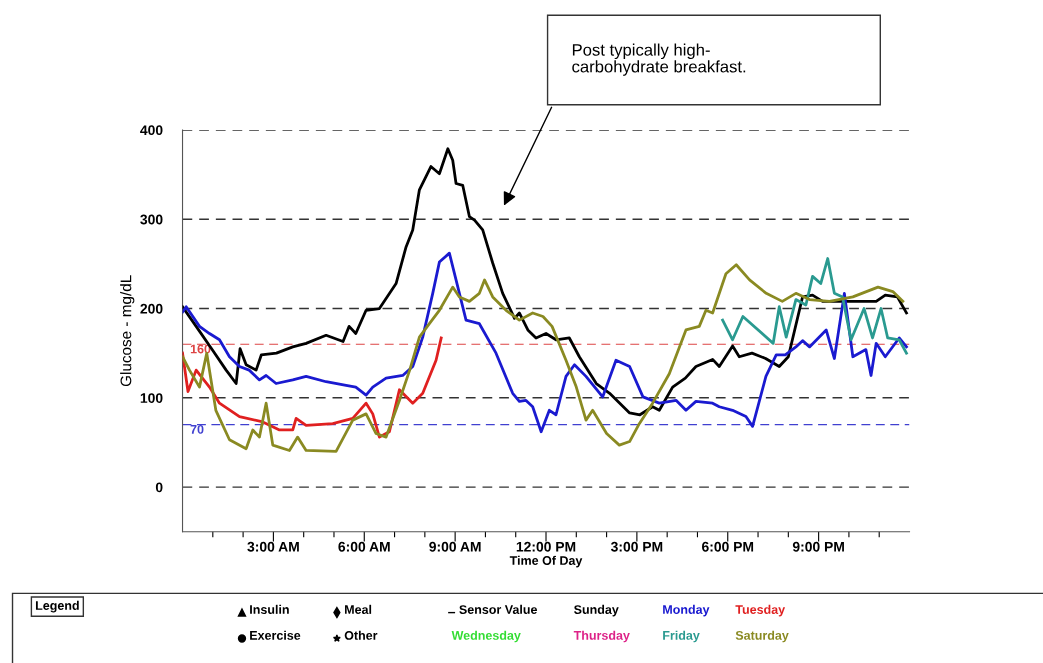 This screenshot has height=663, width=1043. What do you see at coordinates (127, 331) in the screenshot?
I see `y-axis-title: Glucose - mg/dL` at bounding box center [127, 331].